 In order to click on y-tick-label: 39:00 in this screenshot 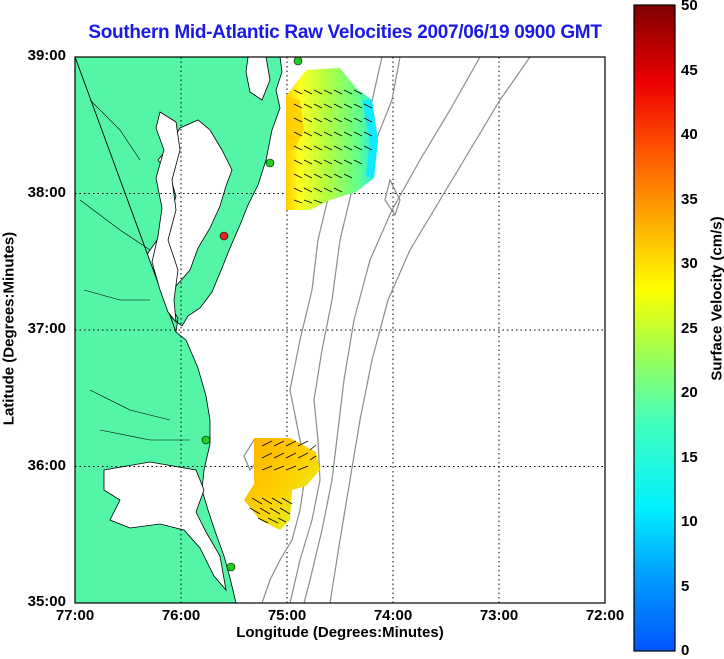, I will do `click(46, 55)`.